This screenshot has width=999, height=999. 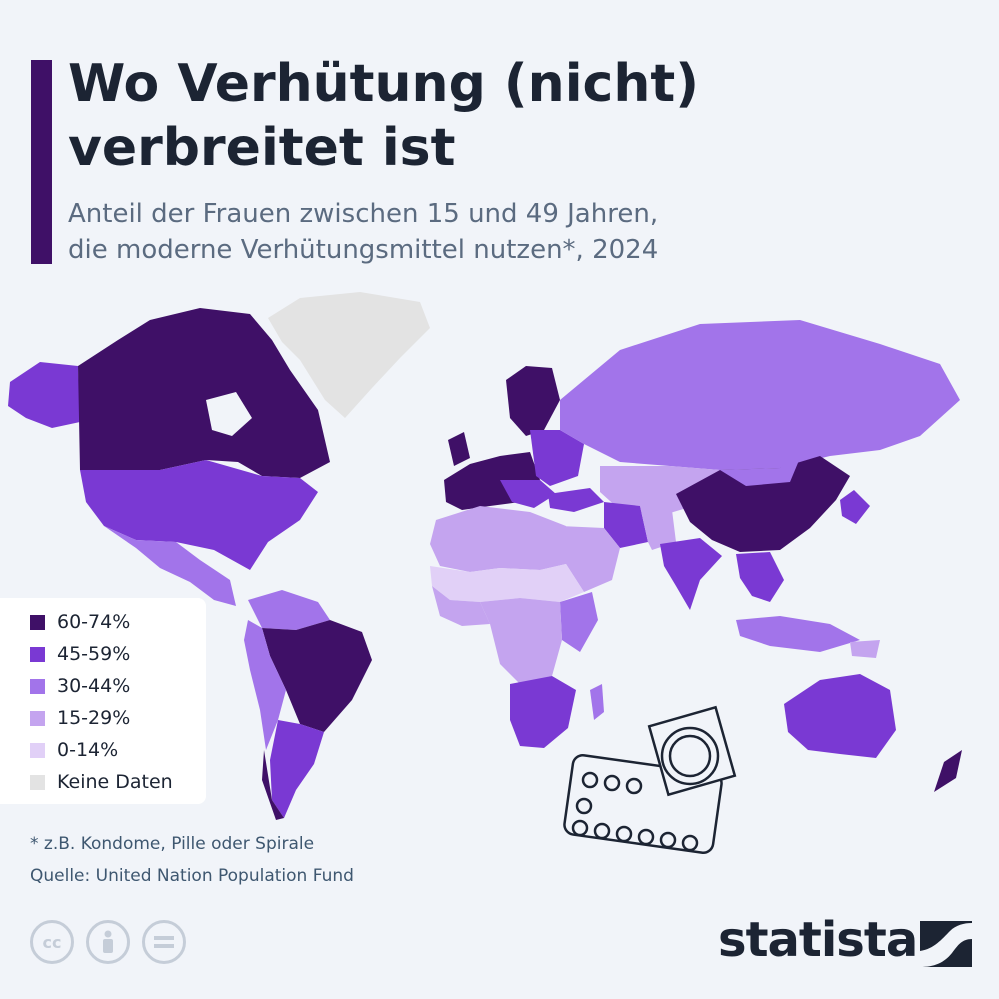 What do you see at coordinates (297, 769) in the screenshot?
I see `region-argentina` at bounding box center [297, 769].